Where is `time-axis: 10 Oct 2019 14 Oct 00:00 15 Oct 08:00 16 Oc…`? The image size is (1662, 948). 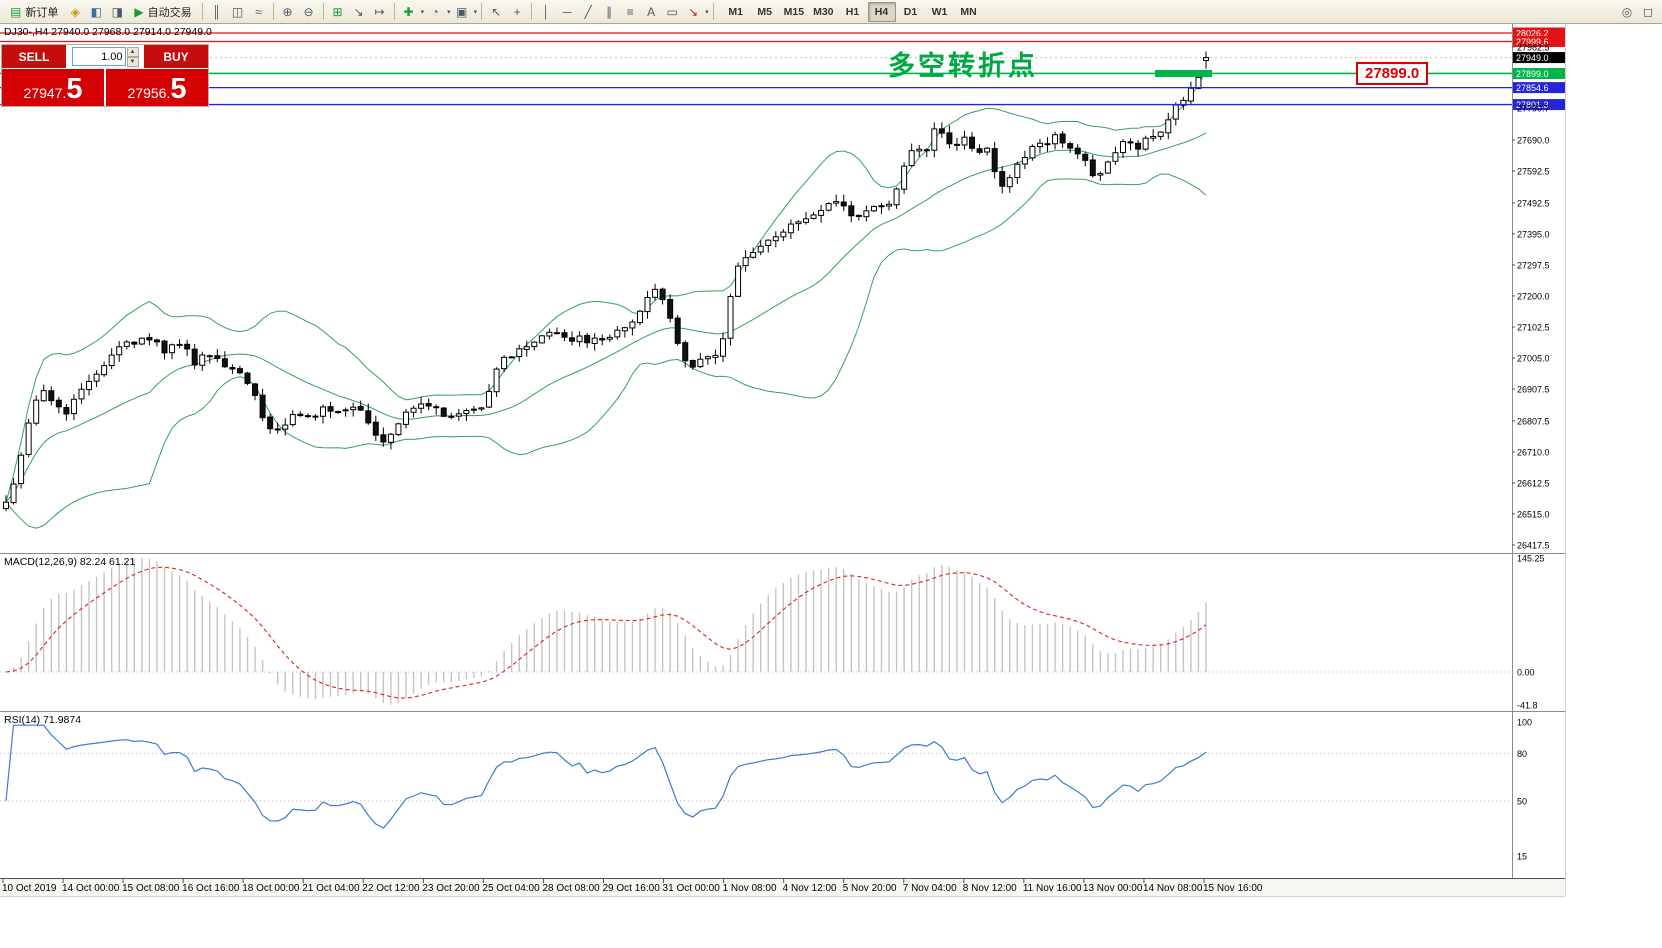 time-axis: 10 Oct 2019 14 Oct 00:00 15 Oct 08:00 16 Oc… is located at coordinates (632, 886).